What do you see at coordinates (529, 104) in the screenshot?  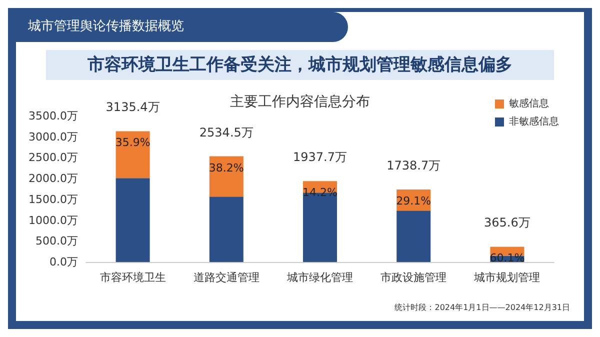 I see `legend-label: 敏感信息` at bounding box center [529, 104].